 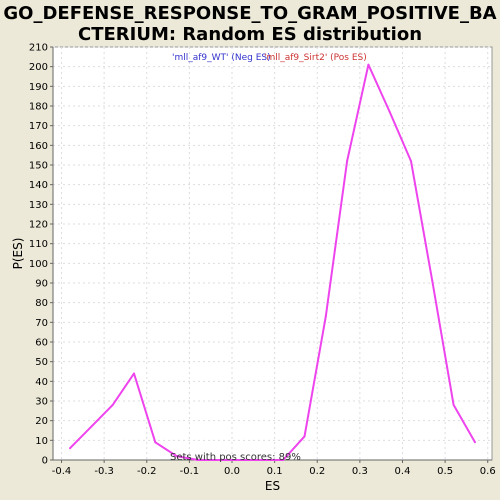 I want to click on legend-entry-pos: 'mll_af9_Sirt2' (Pos ES), so click(x=315, y=58).